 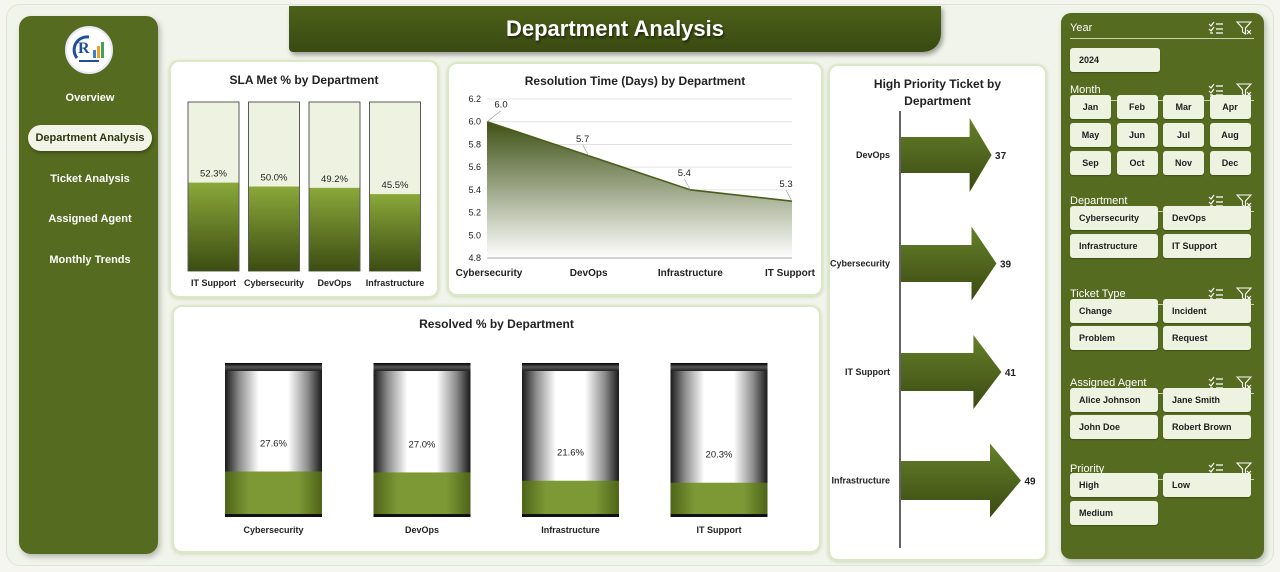 What do you see at coordinates (937, 92) in the screenshot?
I see `priority-chart-title: High Priority Ticket by Department` at bounding box center [937, 92].